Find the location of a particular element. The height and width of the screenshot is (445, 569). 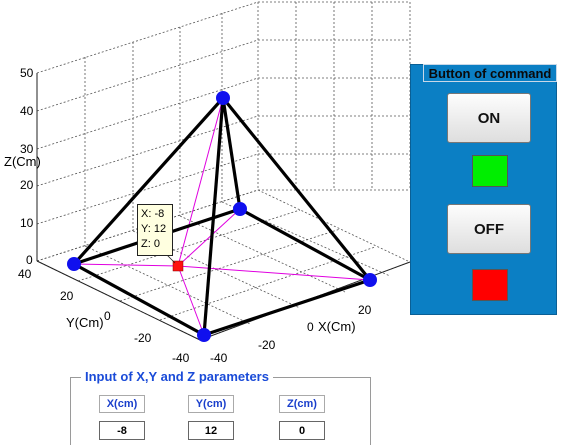

z-tick-label: 50 is located at coordinates (27, 73).